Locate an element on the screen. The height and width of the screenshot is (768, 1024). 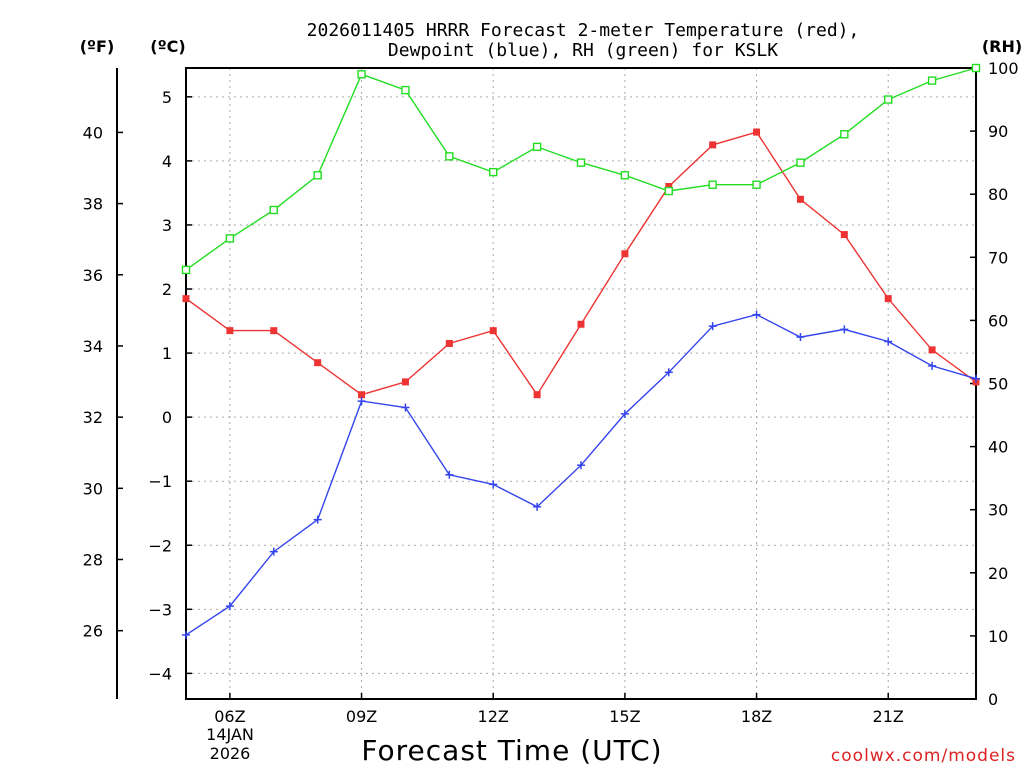
fahrenheit-tick-label: 28 is located at coordinates (93, 559).